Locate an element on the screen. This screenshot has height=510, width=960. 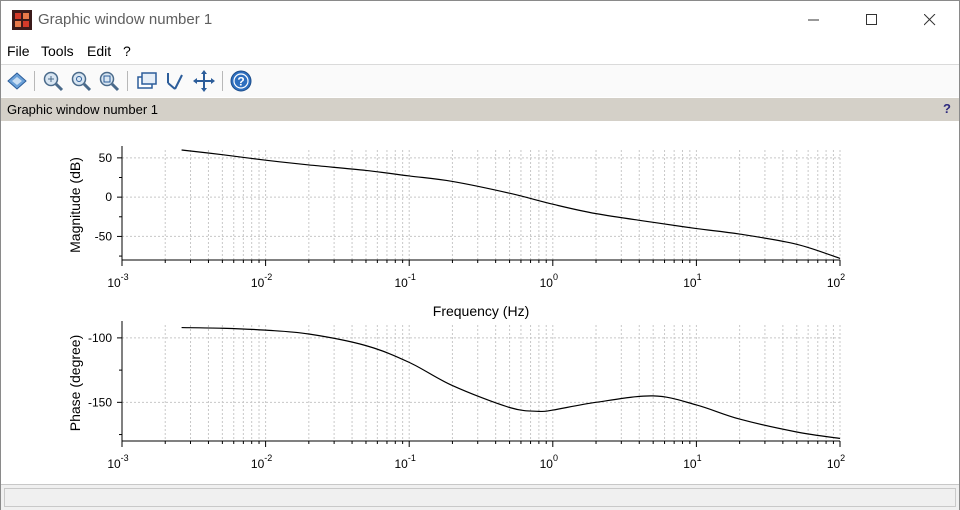
series-line is located at coordinates (511, 204).